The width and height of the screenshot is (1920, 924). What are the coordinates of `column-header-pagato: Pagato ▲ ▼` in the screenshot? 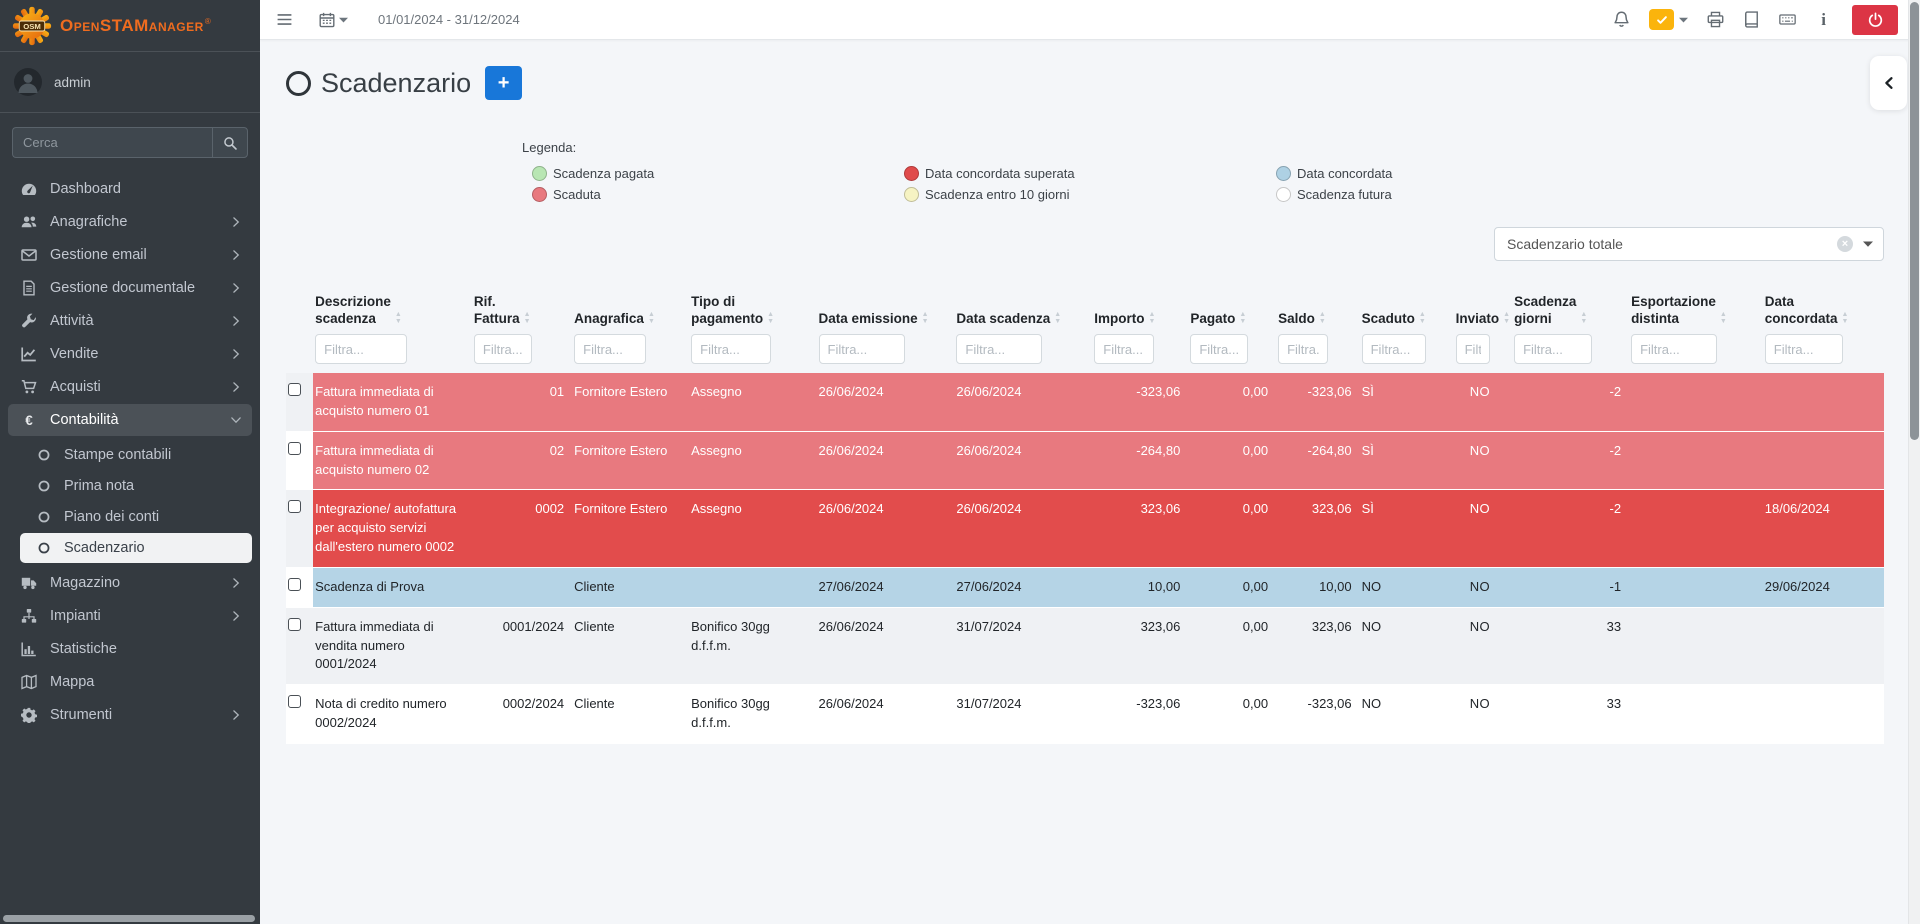 It's located at (1232, 330).